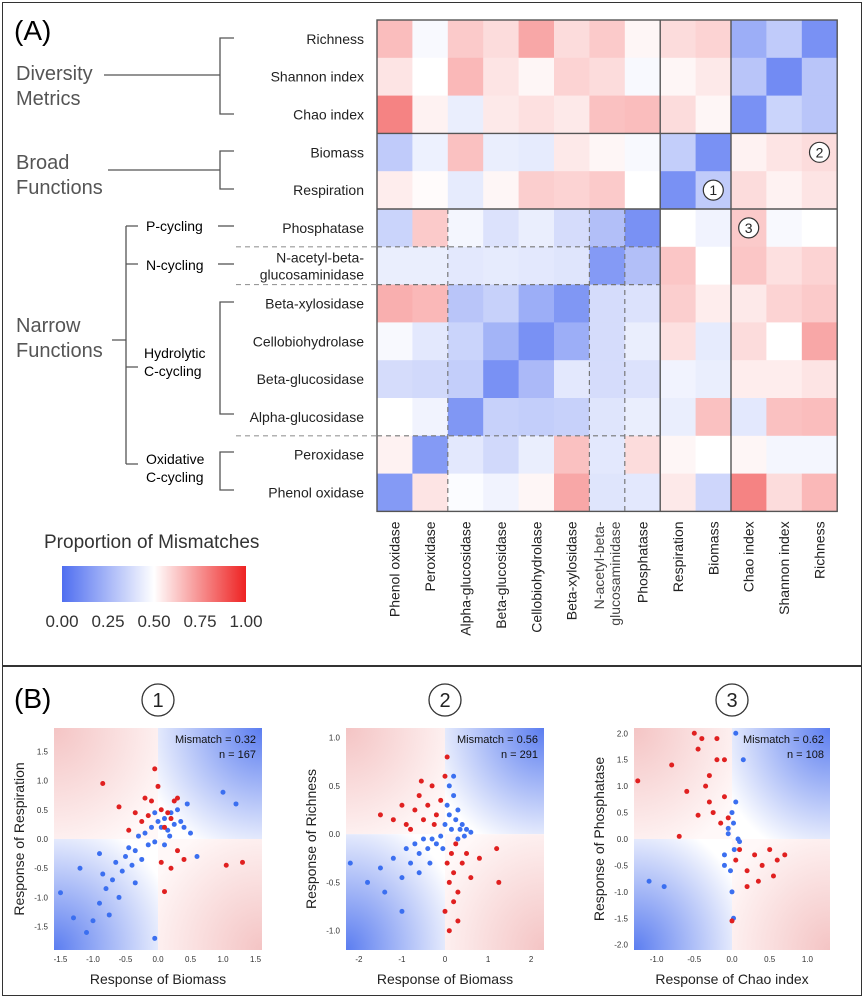  Describe the element at coordinates (615, 573) in the screenshot. I see `column-label: glucosaminidase` at that location.